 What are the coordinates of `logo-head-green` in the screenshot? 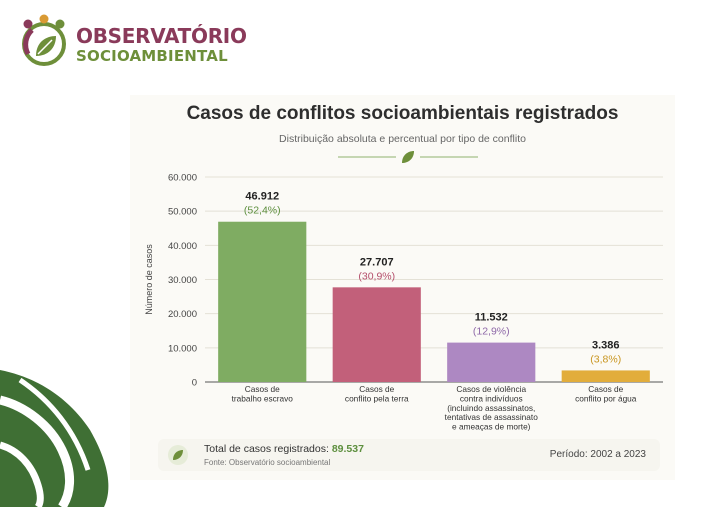 It's located at (60, 24).